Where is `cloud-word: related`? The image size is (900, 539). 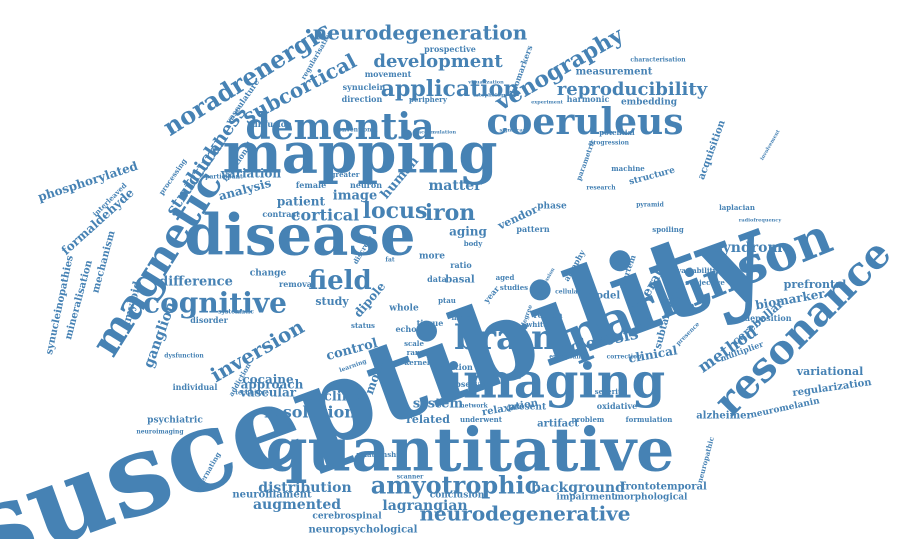
cloud-word: related is located at coordinates (428, 419).